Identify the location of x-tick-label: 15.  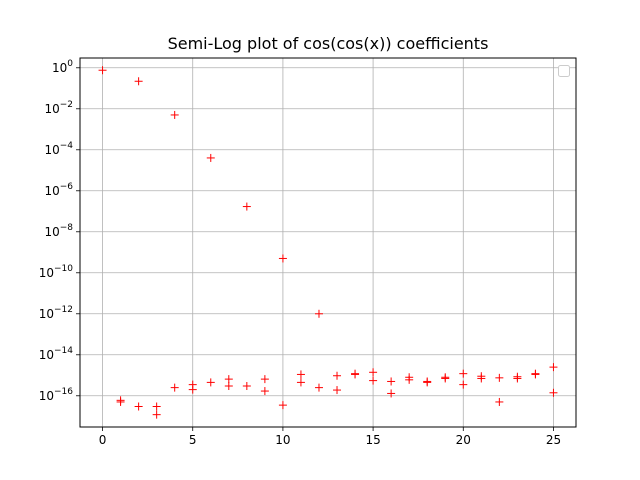
(372, 440).